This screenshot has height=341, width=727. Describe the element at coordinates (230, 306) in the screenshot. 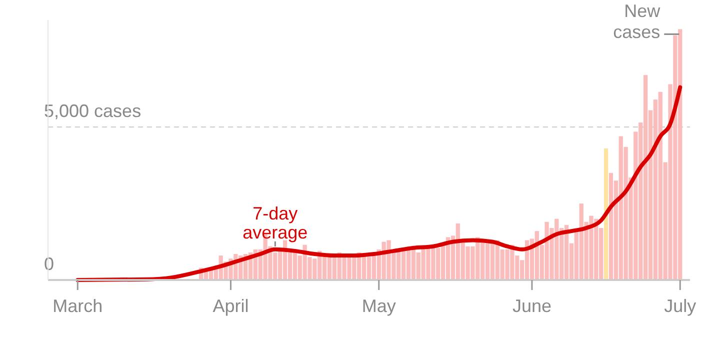

I see `x-tick-label: April` at that location.